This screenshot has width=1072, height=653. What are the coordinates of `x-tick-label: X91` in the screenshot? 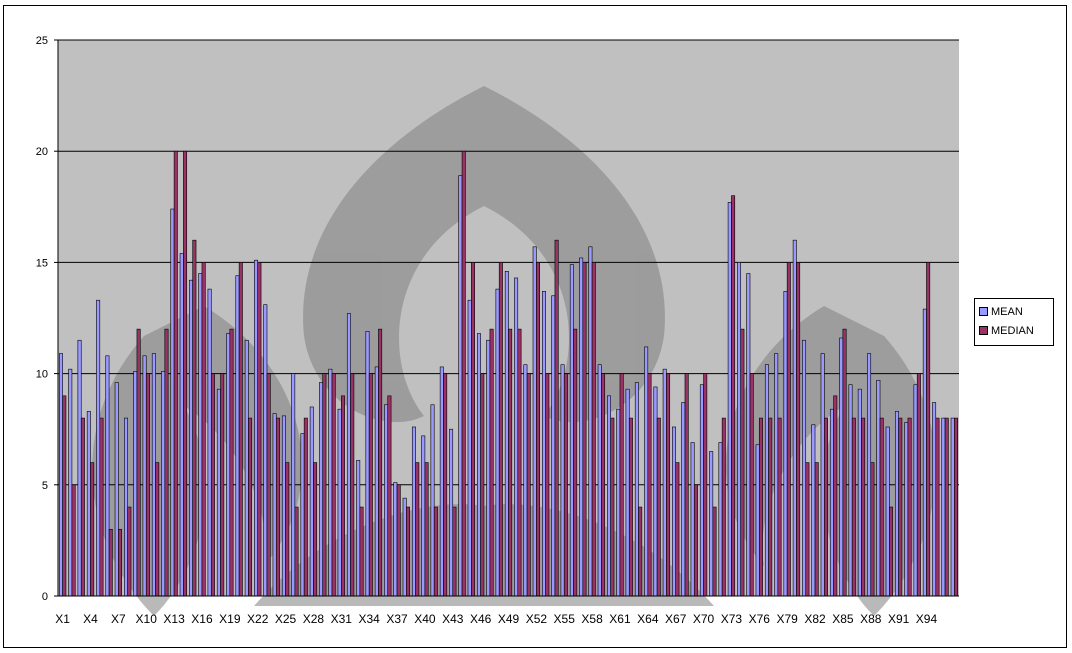 It's located at (899, 619).